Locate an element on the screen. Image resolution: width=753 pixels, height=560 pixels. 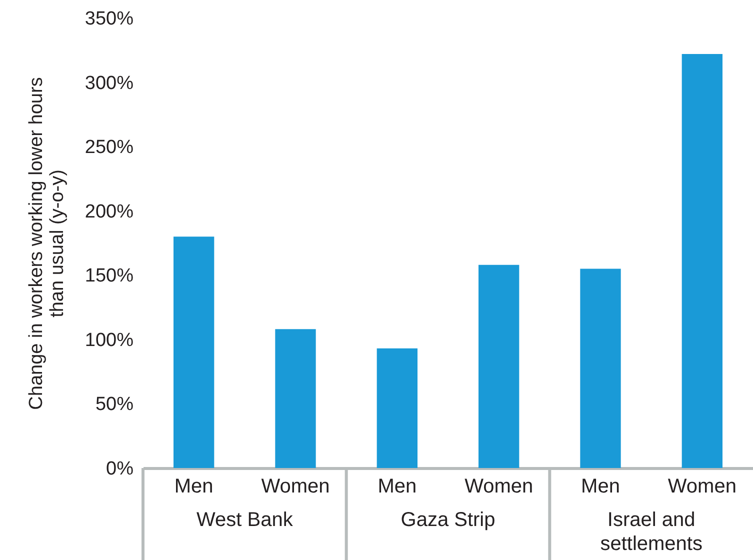
text: Gaza Strip is located at coordinates (448, 520).